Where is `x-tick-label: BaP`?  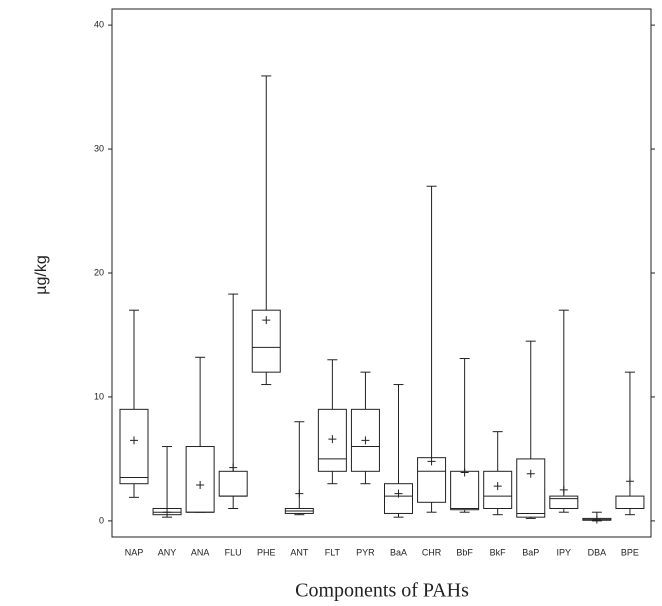
x-tick-label: BaP is located at coordinates (530, 552).